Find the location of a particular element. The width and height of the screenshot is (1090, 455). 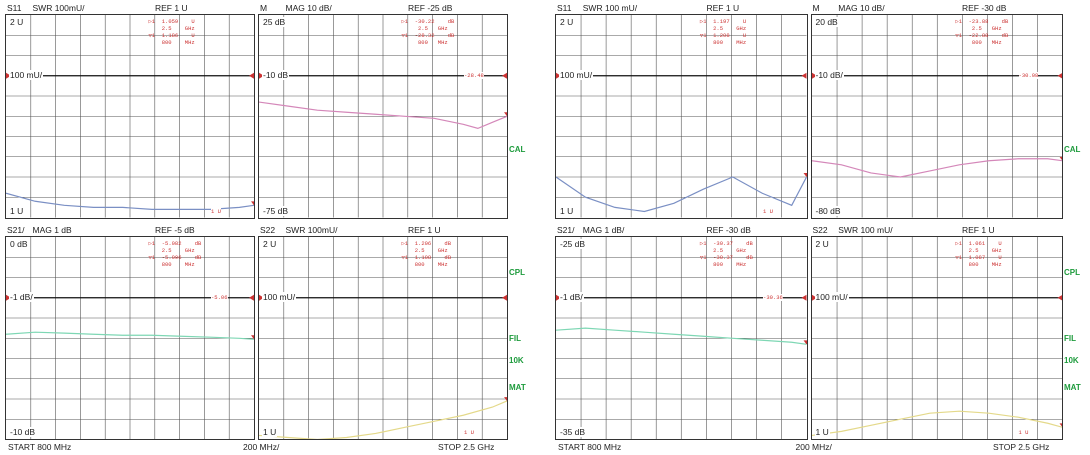

scale-bottom-label: -80 dB is located at coordinates (828, 210).